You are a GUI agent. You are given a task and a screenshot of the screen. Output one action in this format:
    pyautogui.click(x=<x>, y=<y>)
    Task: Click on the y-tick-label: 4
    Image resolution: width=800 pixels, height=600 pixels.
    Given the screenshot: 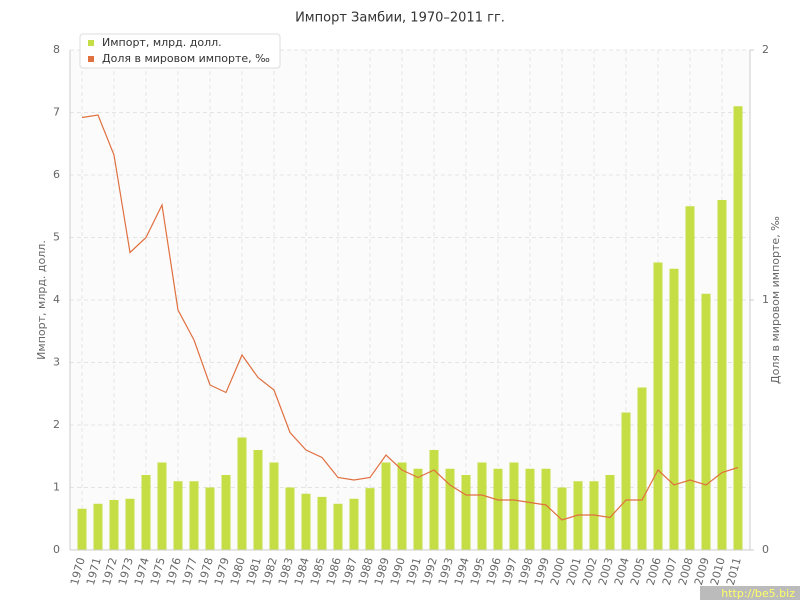 What is the action you would take?
    pyautogui.click(x=56, y=299)
    